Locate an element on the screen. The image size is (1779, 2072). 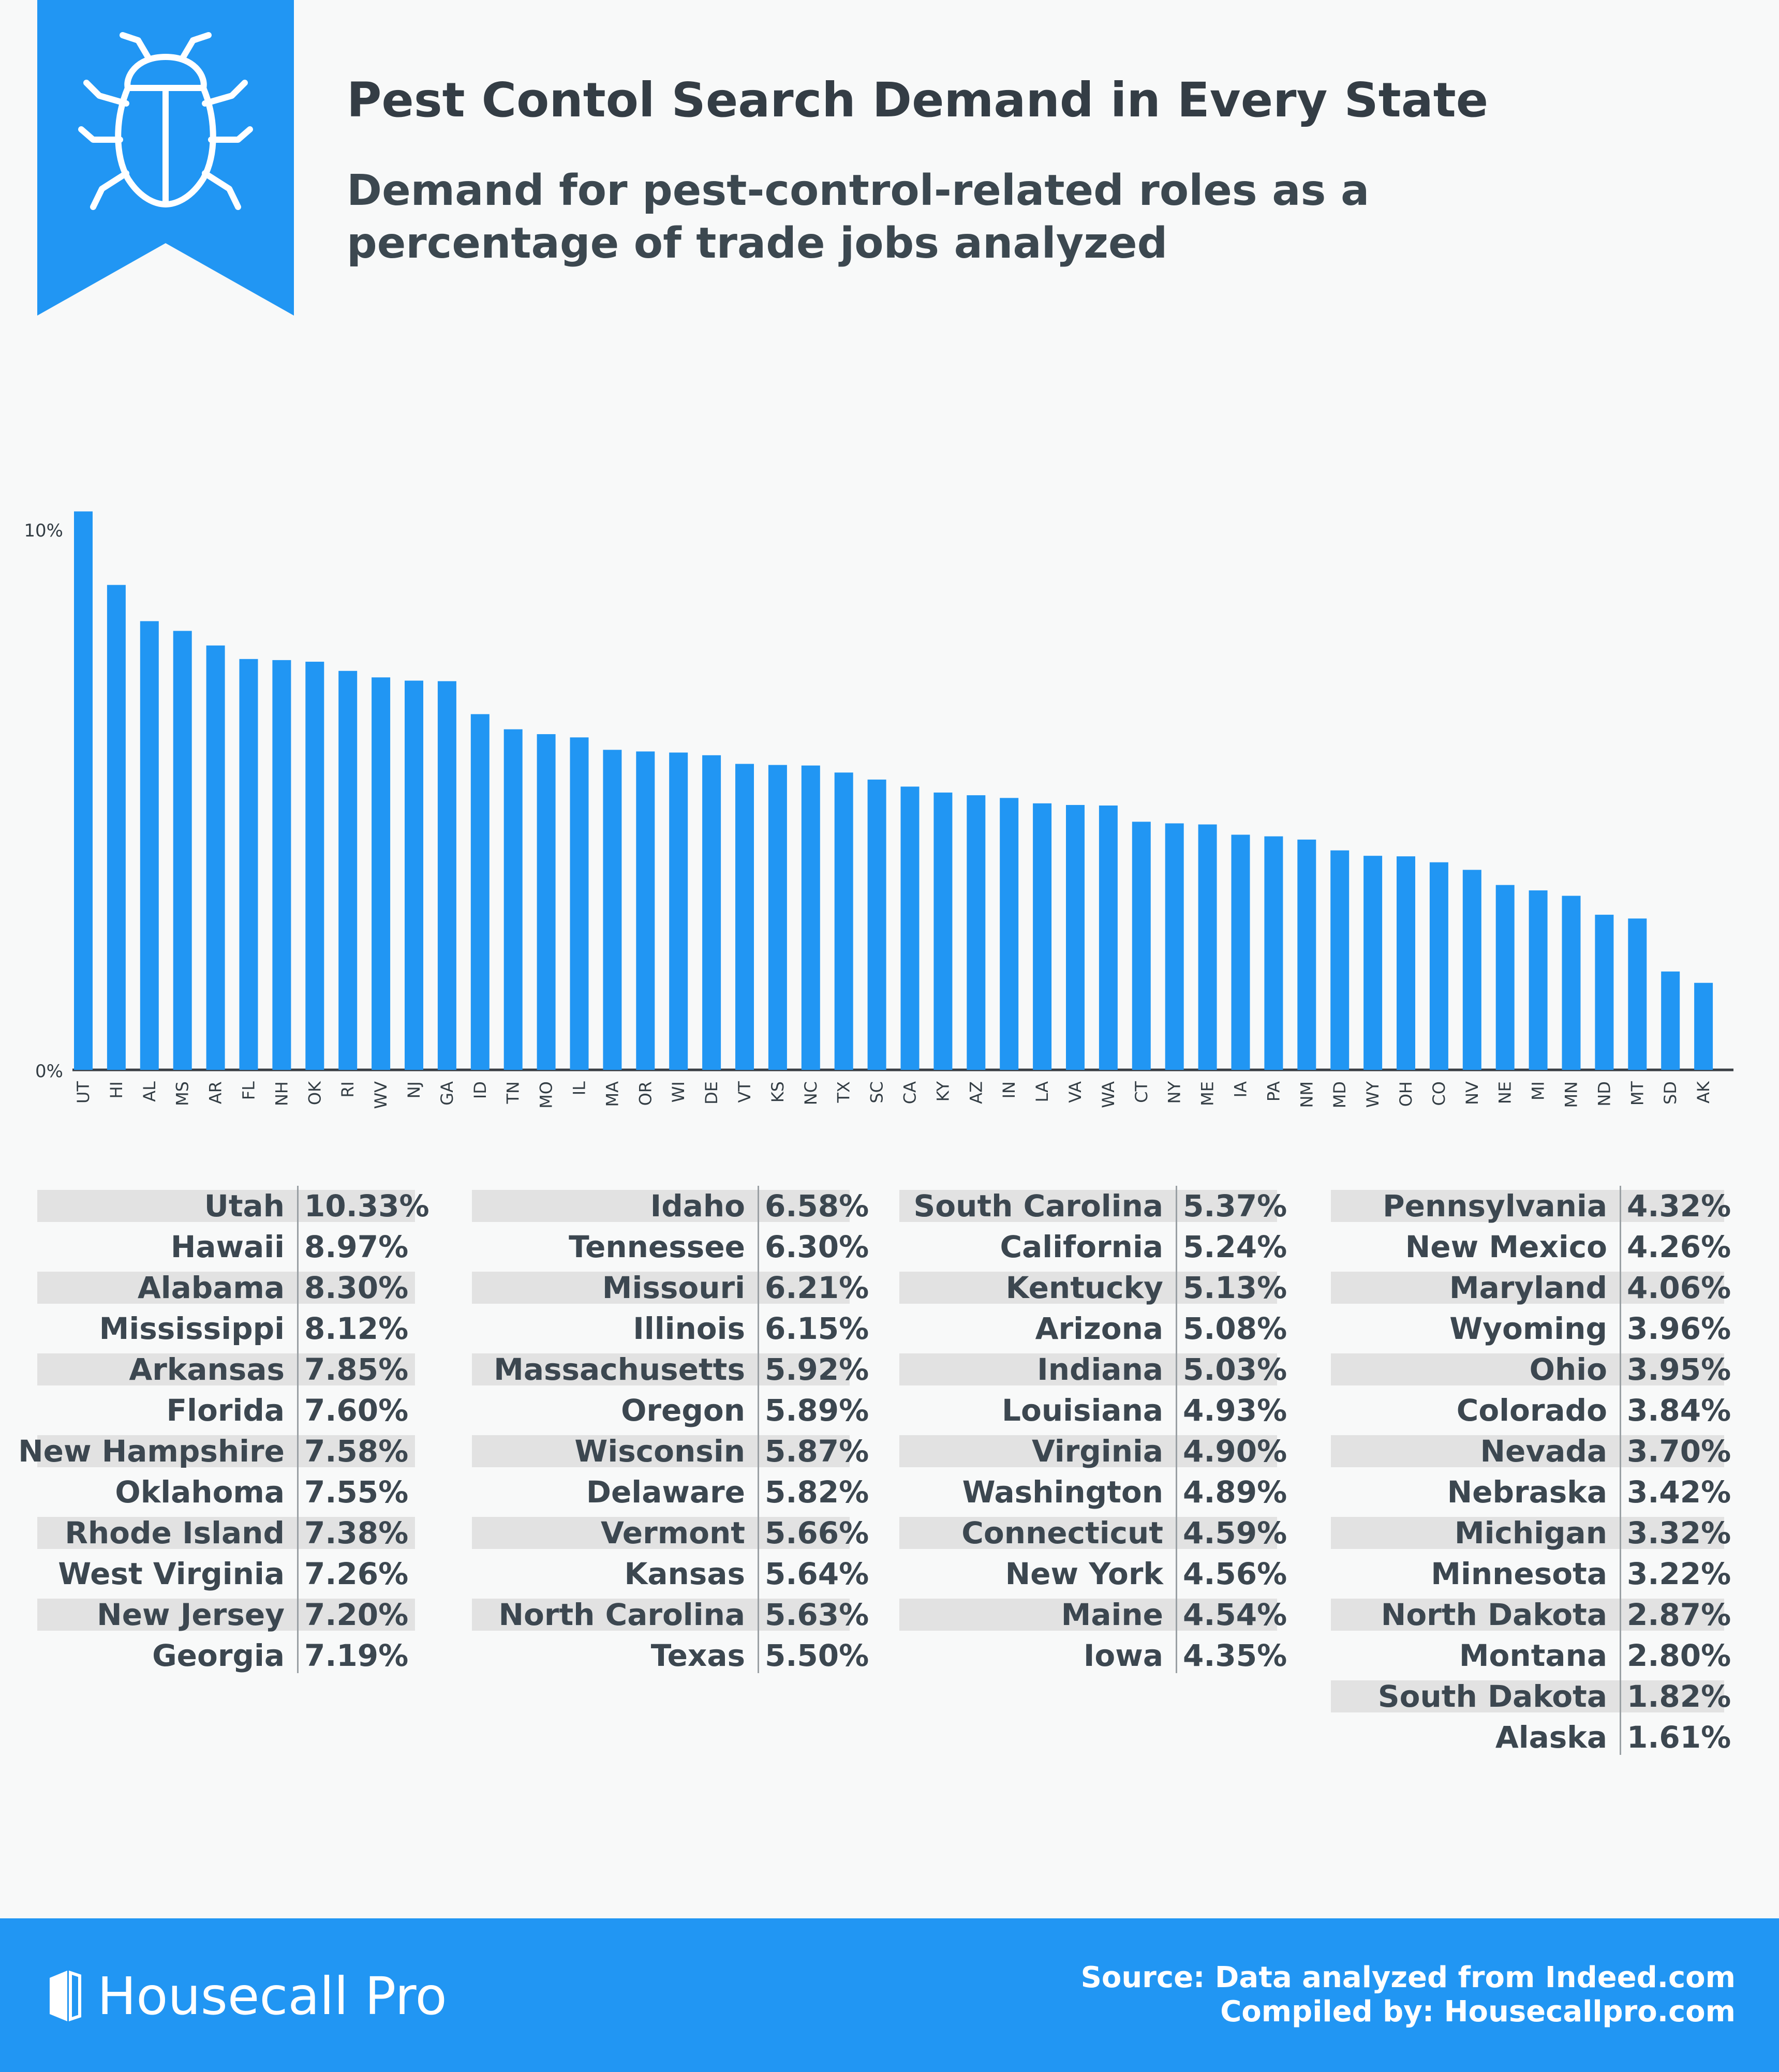
state-percentage: 5.08% is located at coordinates (1235, 1328).